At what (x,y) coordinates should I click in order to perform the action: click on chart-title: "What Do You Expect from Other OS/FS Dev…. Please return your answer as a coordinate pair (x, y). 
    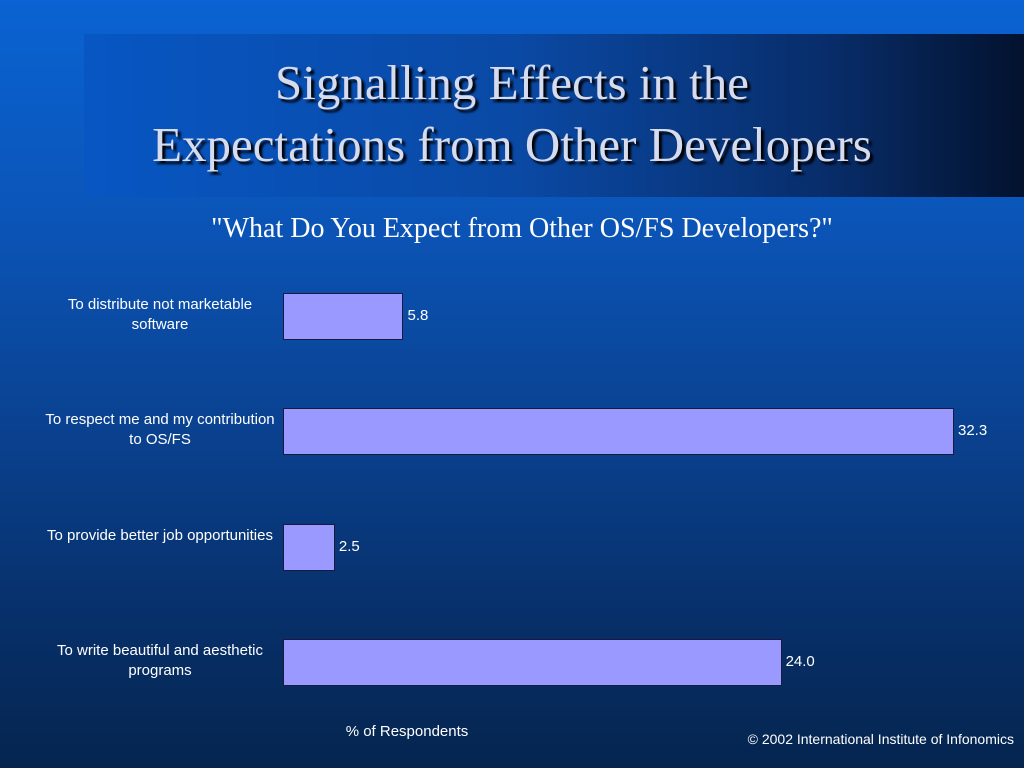
    Looking at the image, I should click on (522, 228).